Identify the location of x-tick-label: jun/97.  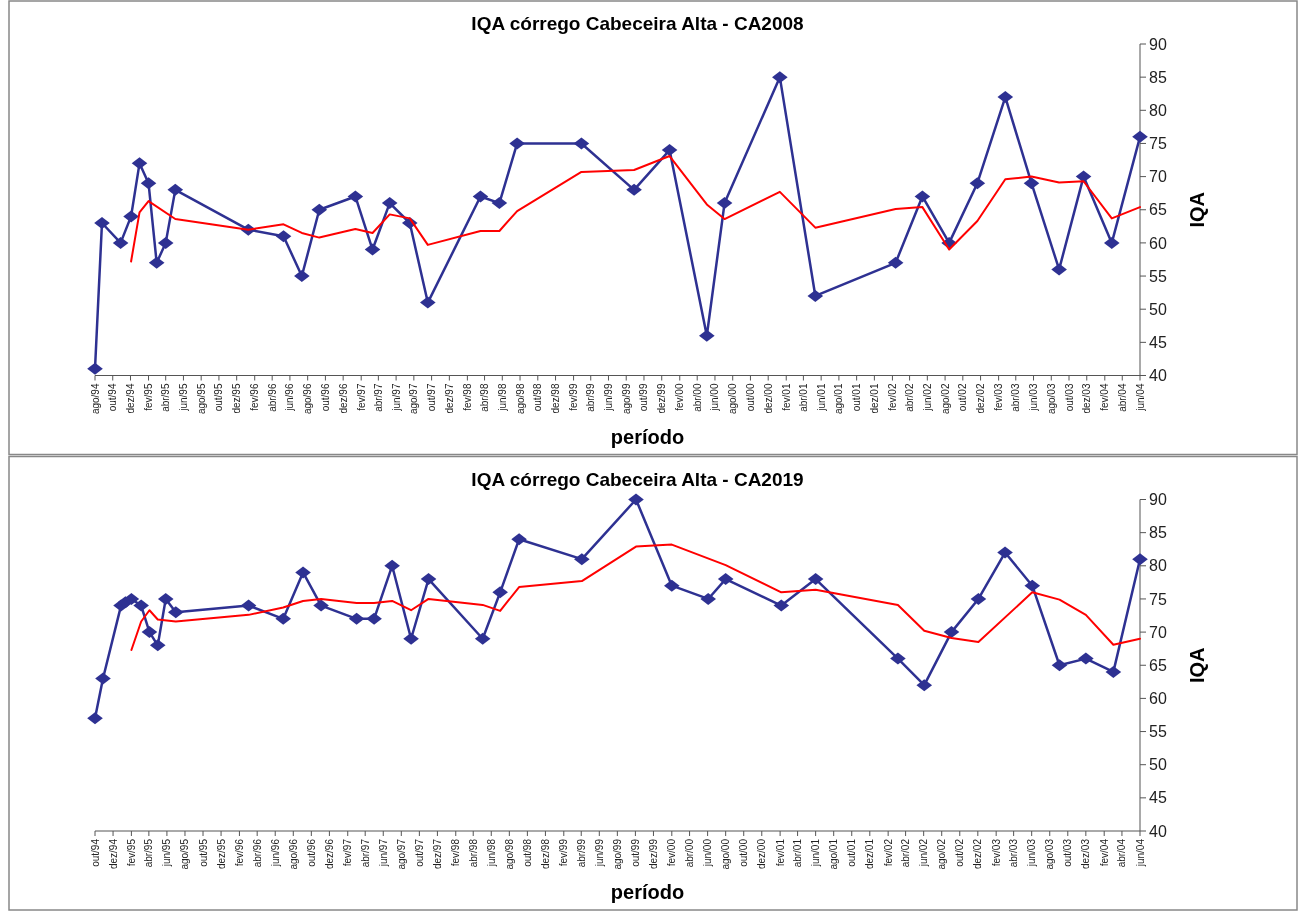
(396, 397).